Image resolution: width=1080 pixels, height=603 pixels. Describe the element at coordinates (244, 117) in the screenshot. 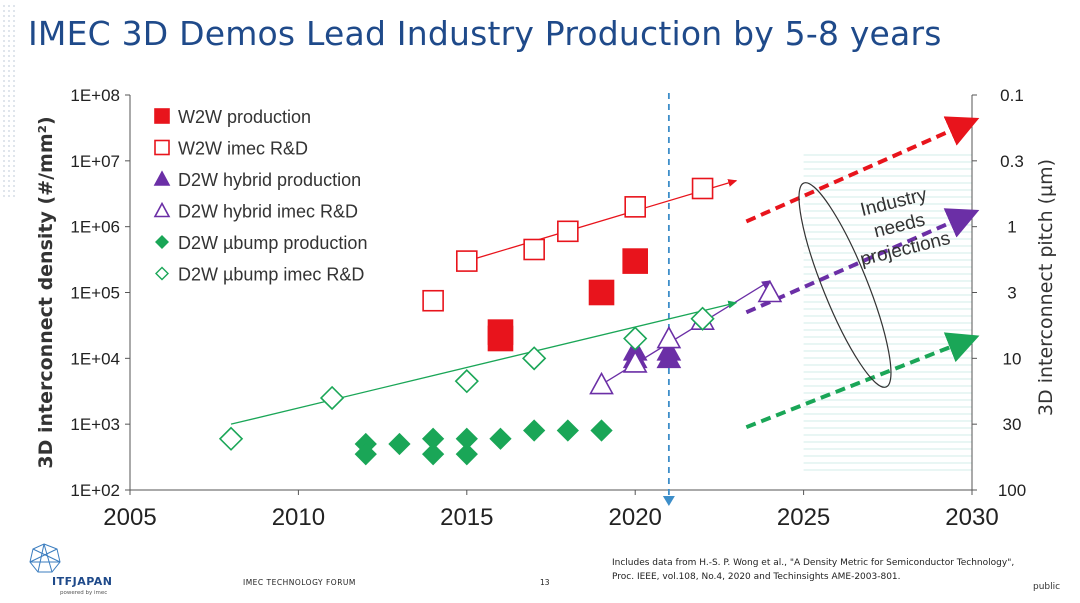

I see `legend-label: W2W production` at that location.